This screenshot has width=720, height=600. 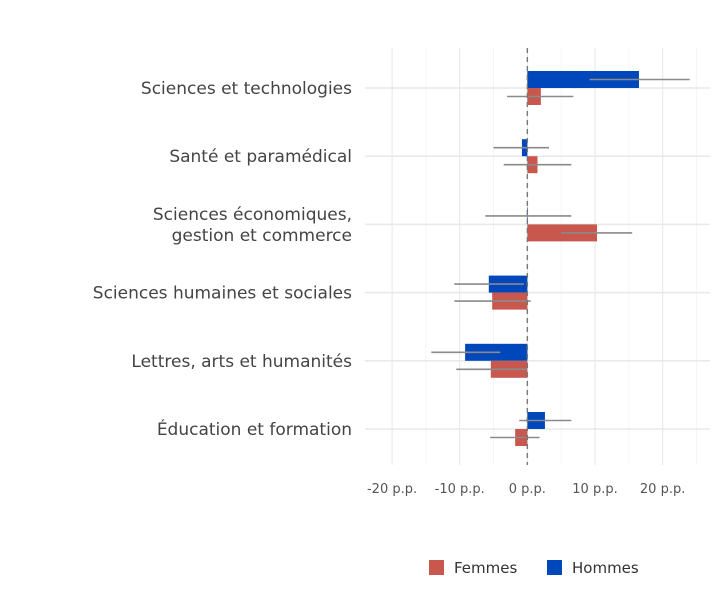 I want to click on legend-swatch-femmes, so click(x=436, y=567).